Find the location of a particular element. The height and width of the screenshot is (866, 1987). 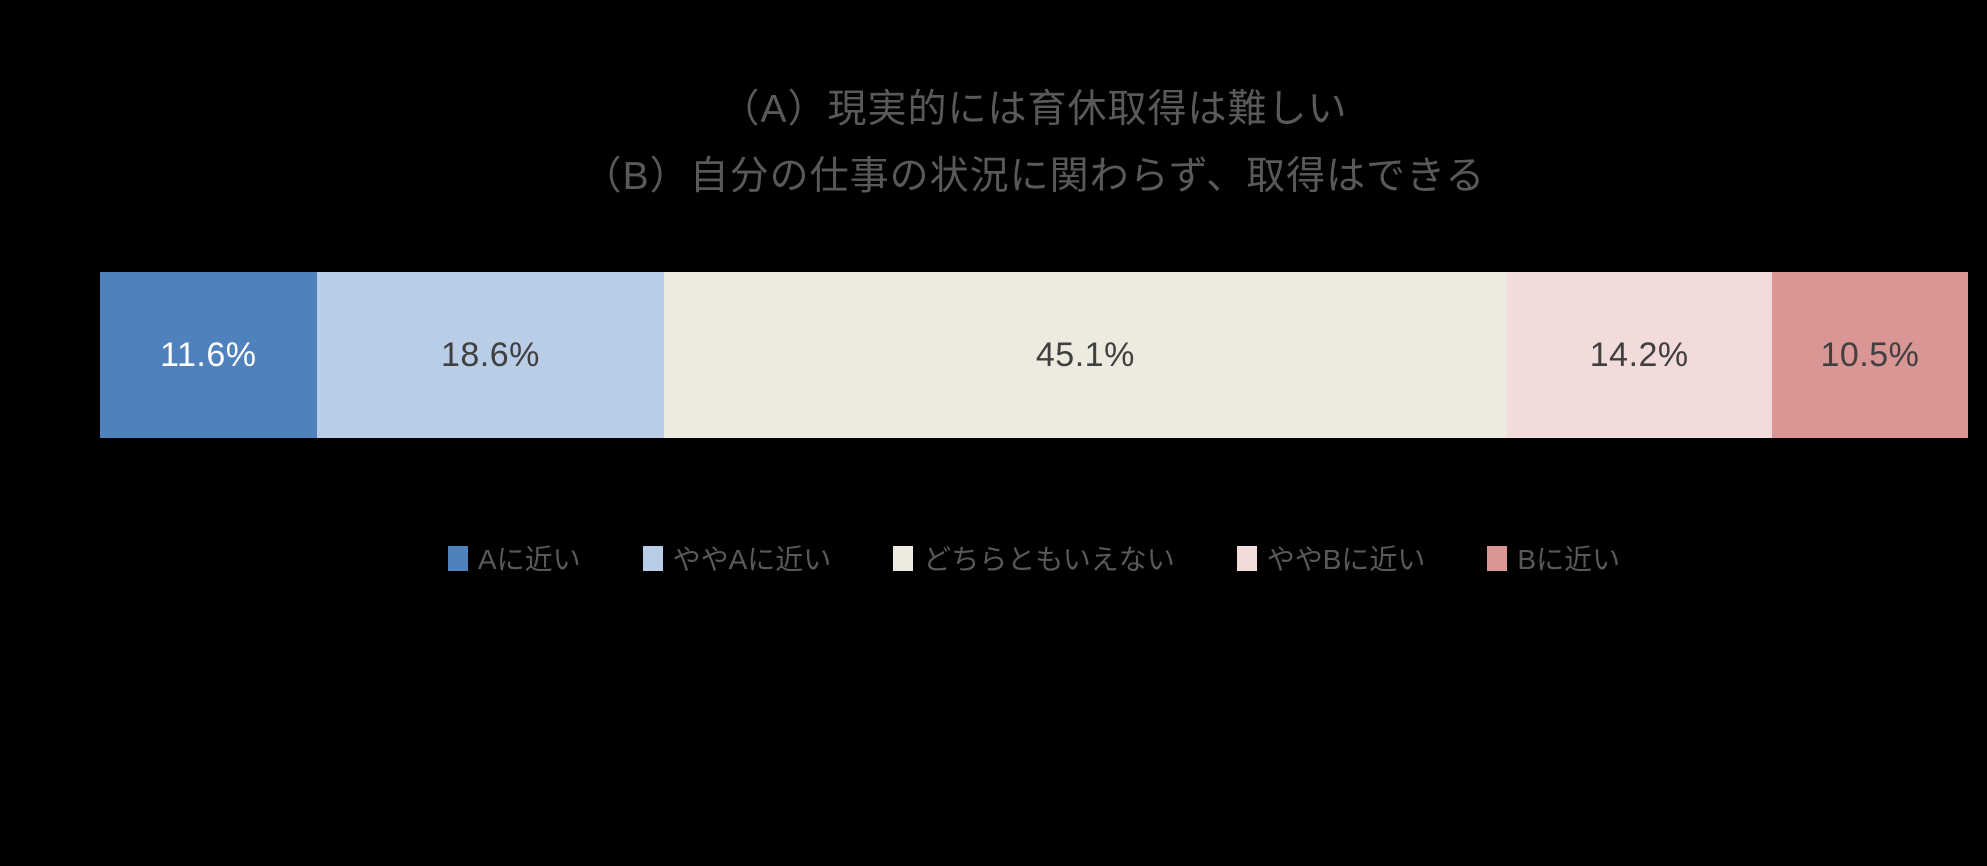

legend-item-somewhat-b: ややBに近い is located at coordinates (1331, 558).